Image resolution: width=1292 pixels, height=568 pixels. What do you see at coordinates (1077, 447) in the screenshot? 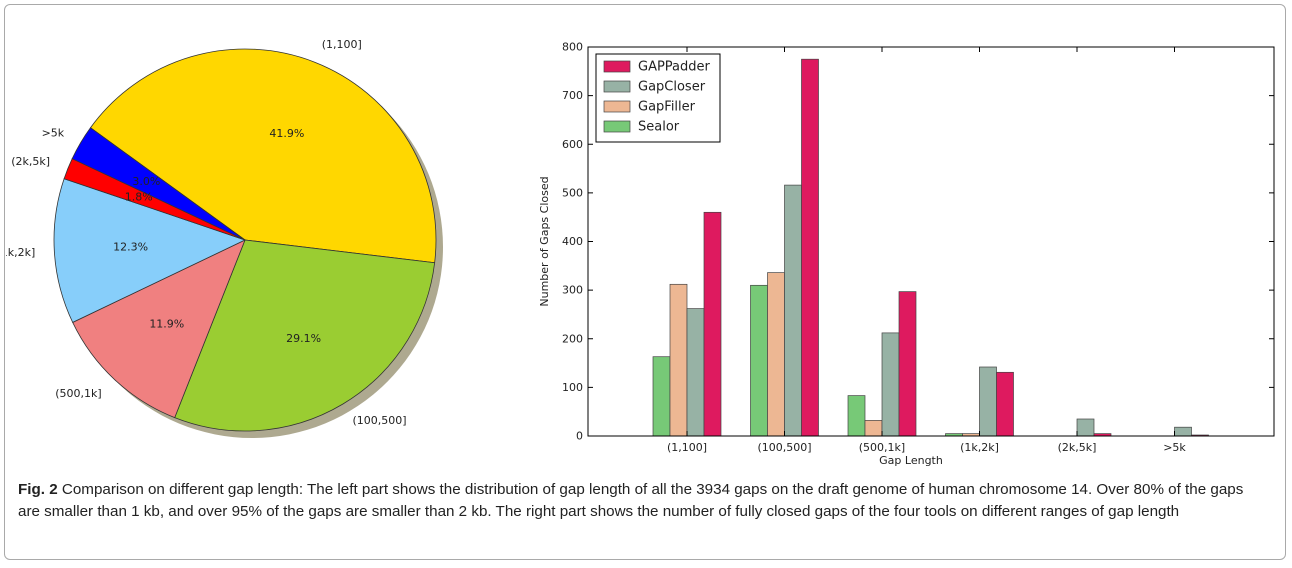
I see `x-tick-label-2k-5k: (2k,5k]` at bounding box center [1077, 447].